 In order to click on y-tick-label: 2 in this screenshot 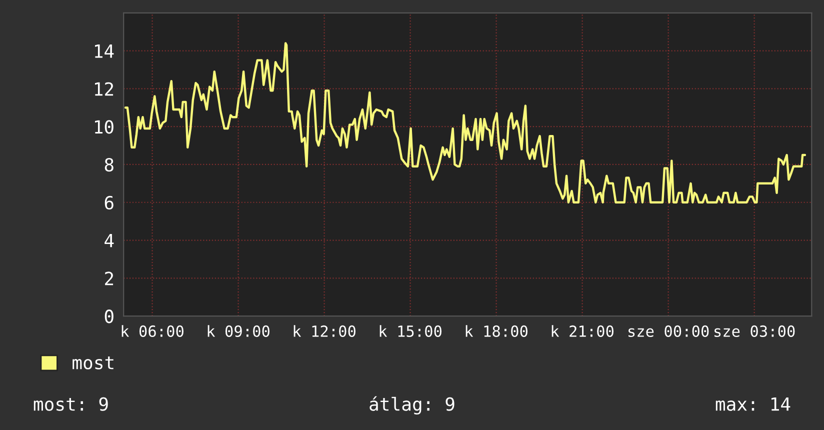, I will do `click(109, 279)`.